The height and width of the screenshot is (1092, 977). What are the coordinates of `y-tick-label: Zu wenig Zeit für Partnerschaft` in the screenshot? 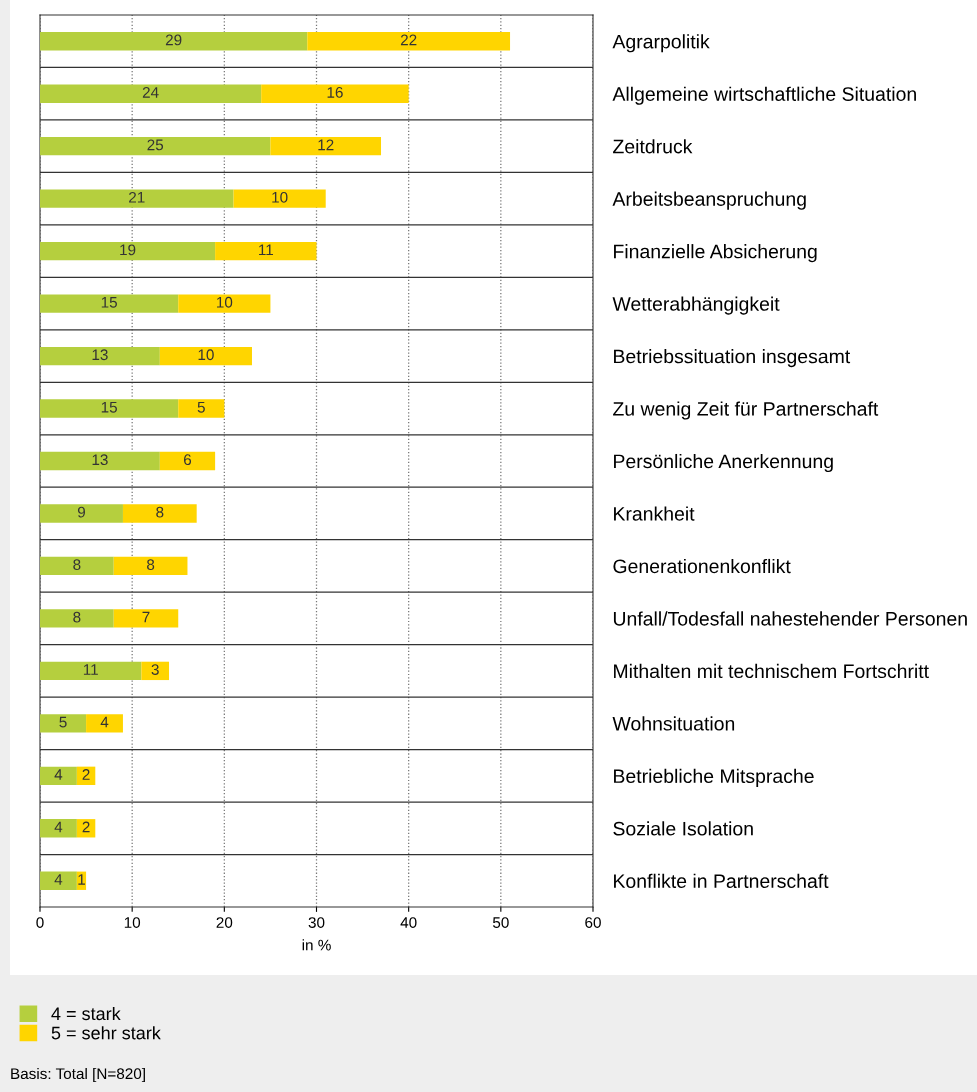 It's located at (746, 410).